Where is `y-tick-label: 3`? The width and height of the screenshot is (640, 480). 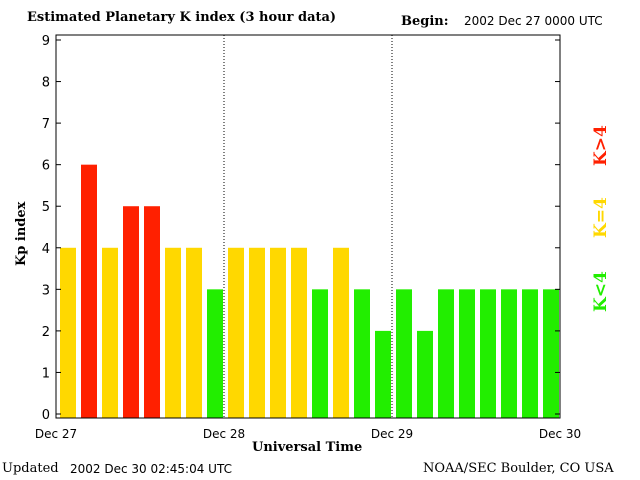
y-tick-label: 3 is located at coordinates (46, 290).